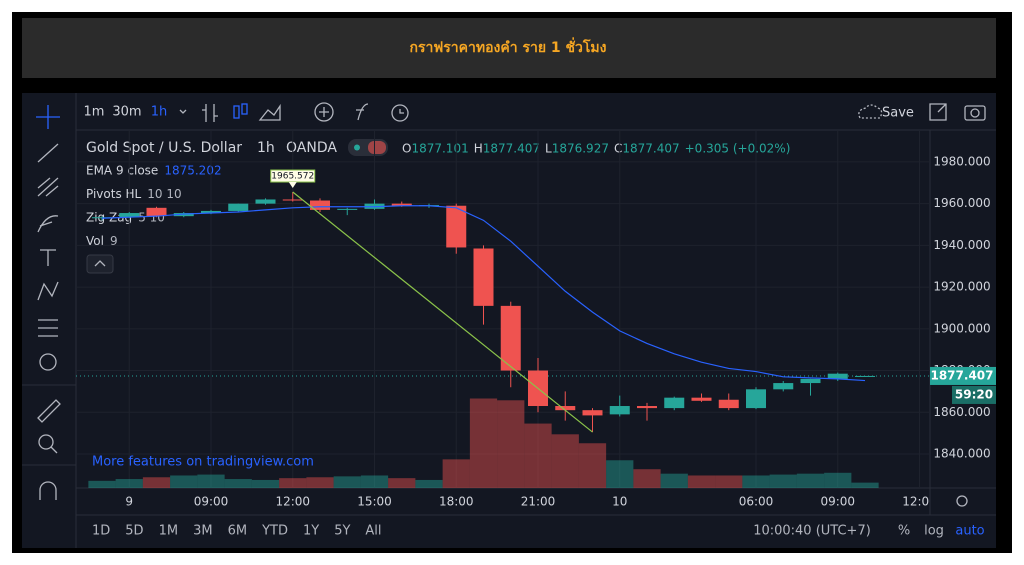 This screenshot has width=1024, height=565. I want to click on countdown-label: 59:20, so click(974, 394).